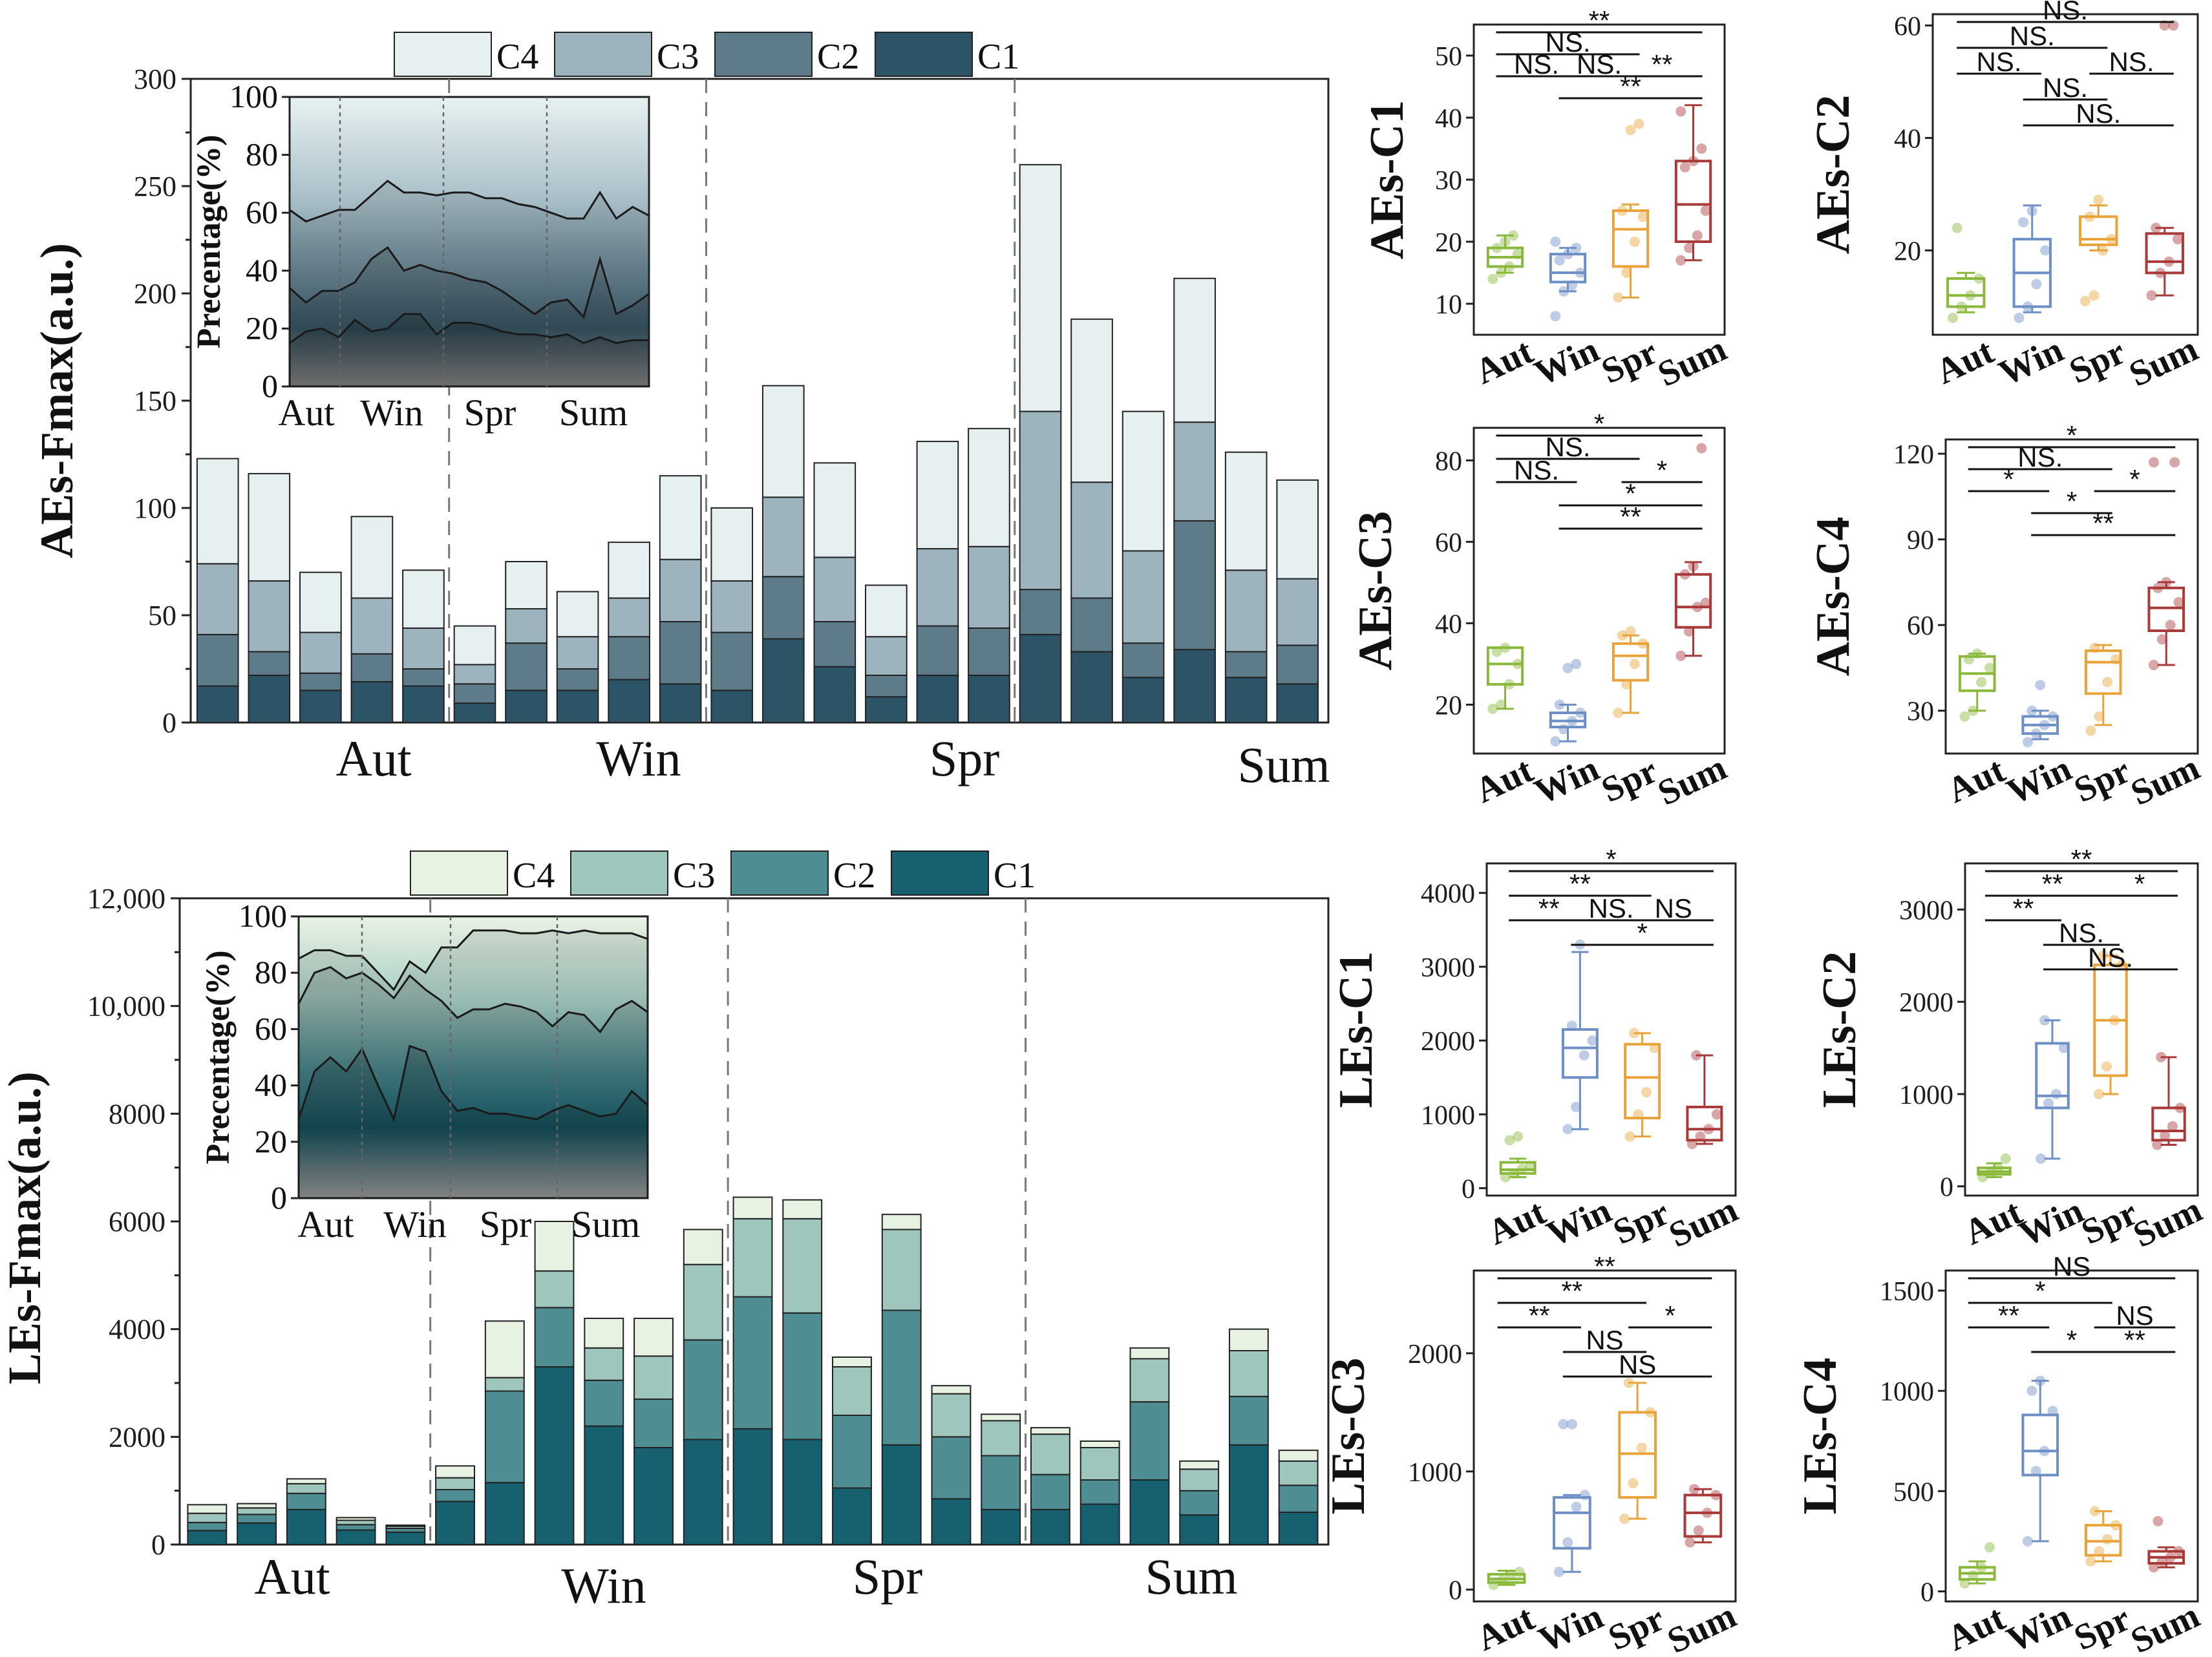 The height and width of the screenshot is (1657, 2212). I want to click on aes-bar-ytick-label: 50, so click(162, 615).